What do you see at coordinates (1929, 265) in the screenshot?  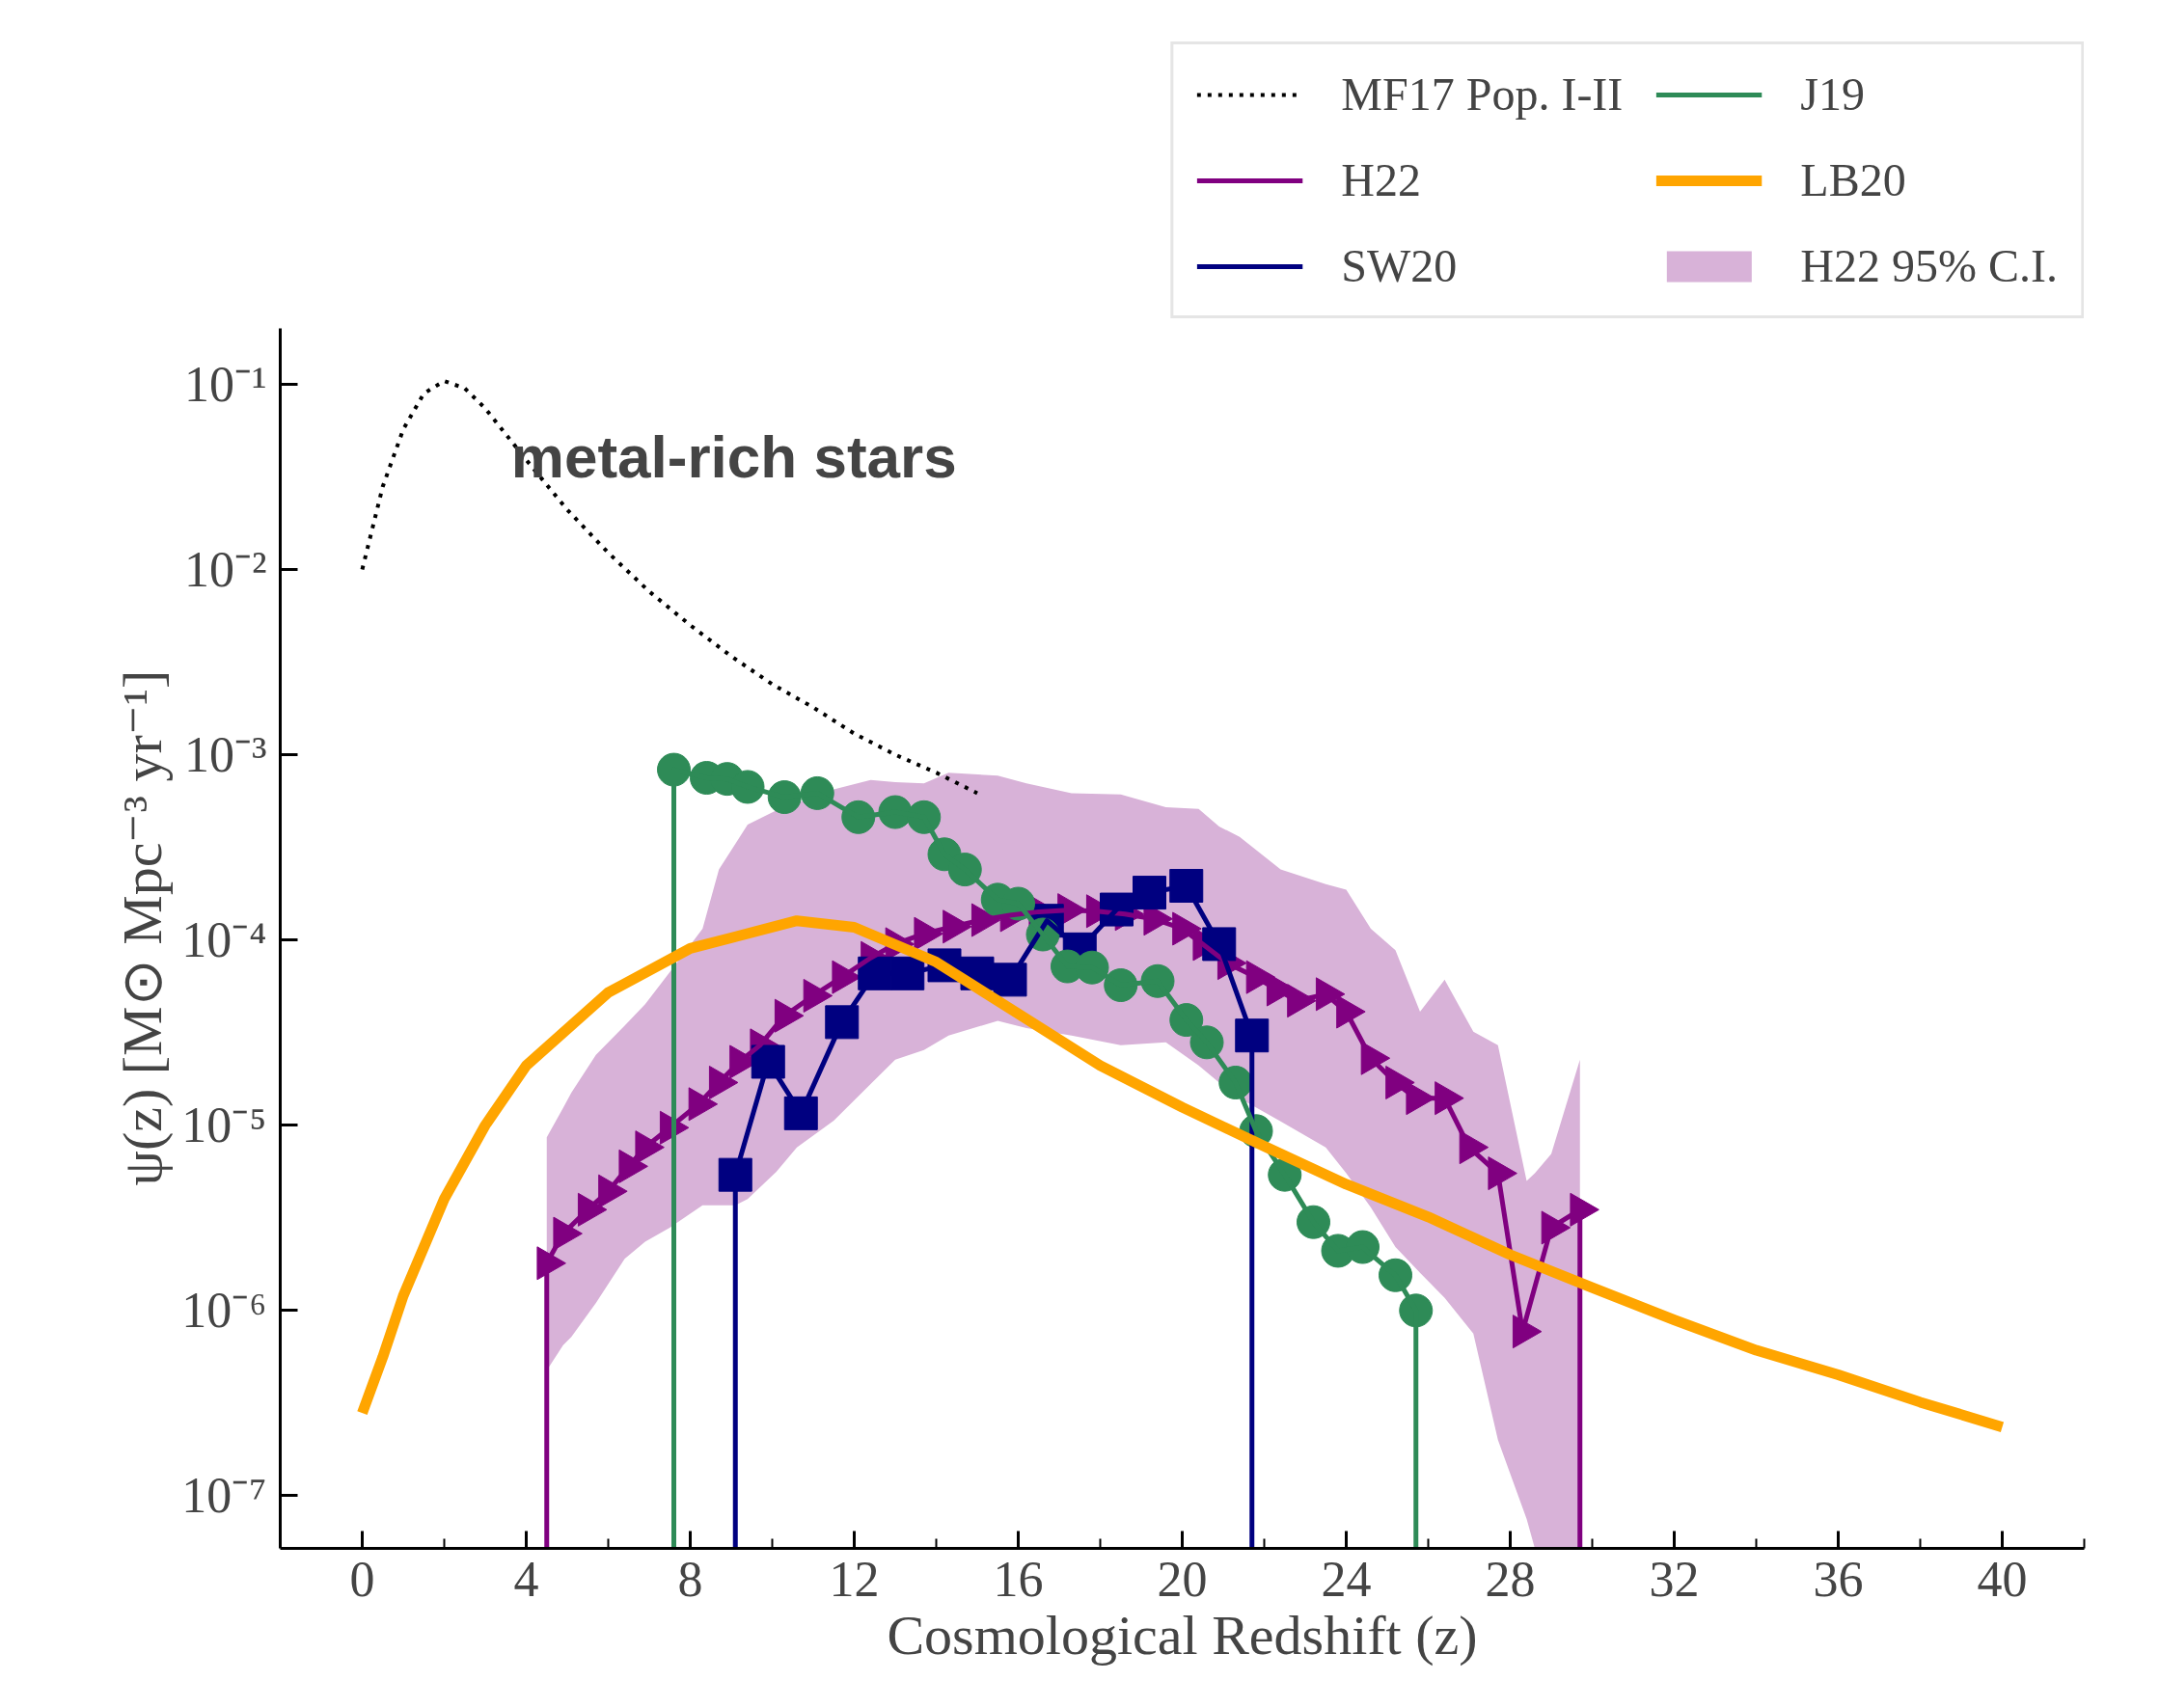 I see `legend-label: H22 95% C.I.` at bounding box center [1929, 265].